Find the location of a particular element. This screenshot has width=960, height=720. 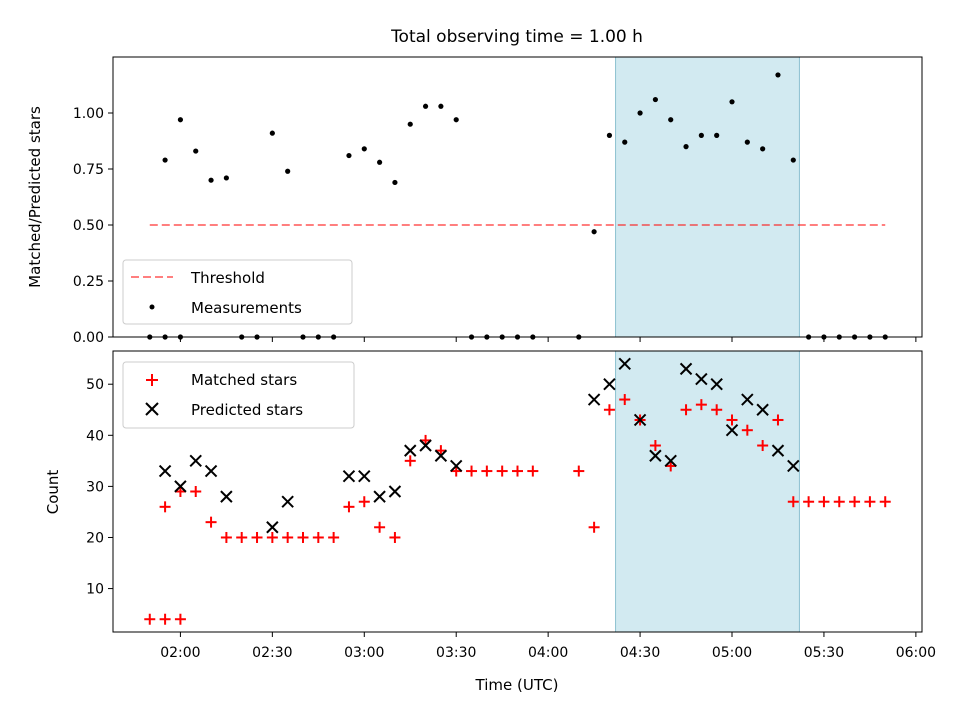

legend-matched-swatch is located at coordinates (152, 380).